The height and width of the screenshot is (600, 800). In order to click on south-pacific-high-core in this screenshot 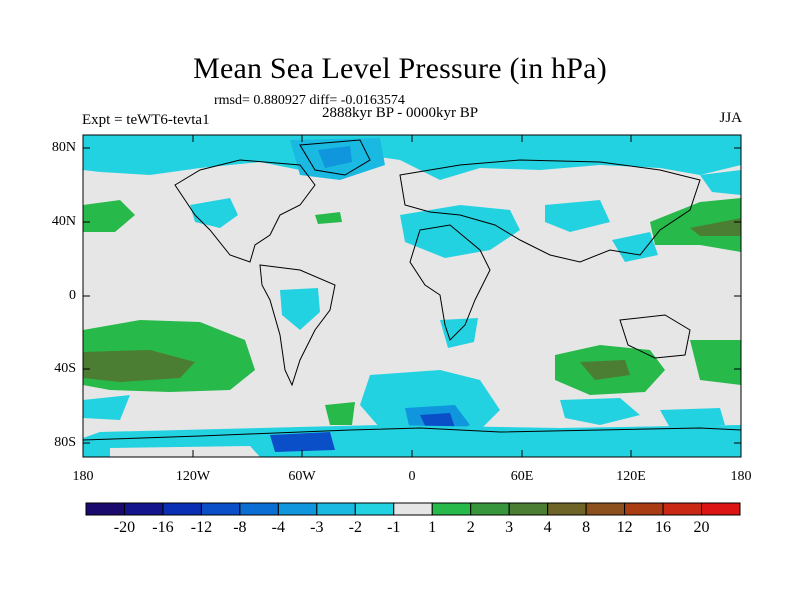, I will do `click(139, 366)`.